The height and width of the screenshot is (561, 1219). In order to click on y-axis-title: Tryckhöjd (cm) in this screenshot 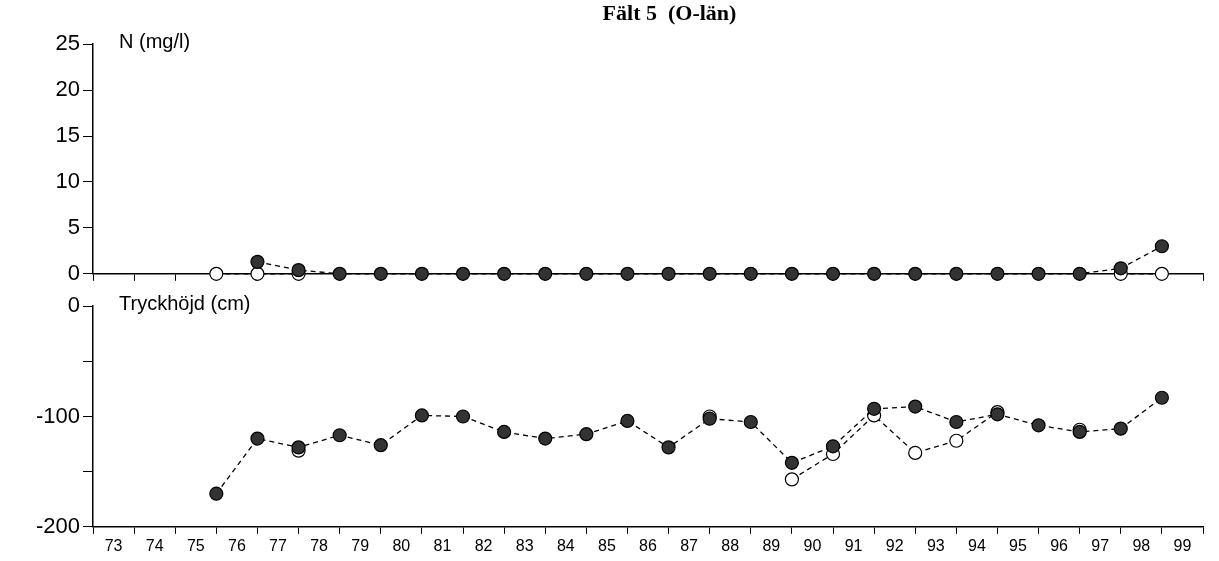, I will do `click(185, 302)`.